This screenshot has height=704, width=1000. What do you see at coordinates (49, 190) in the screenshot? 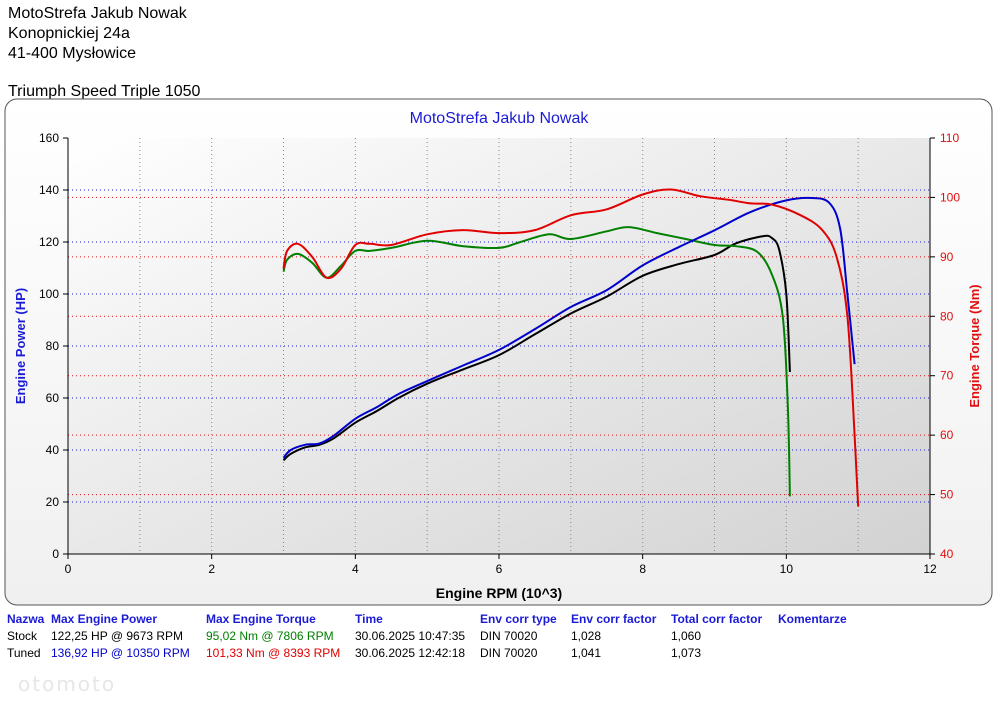
I see `y-tick-label: 140` at bounding box center [49, 190].